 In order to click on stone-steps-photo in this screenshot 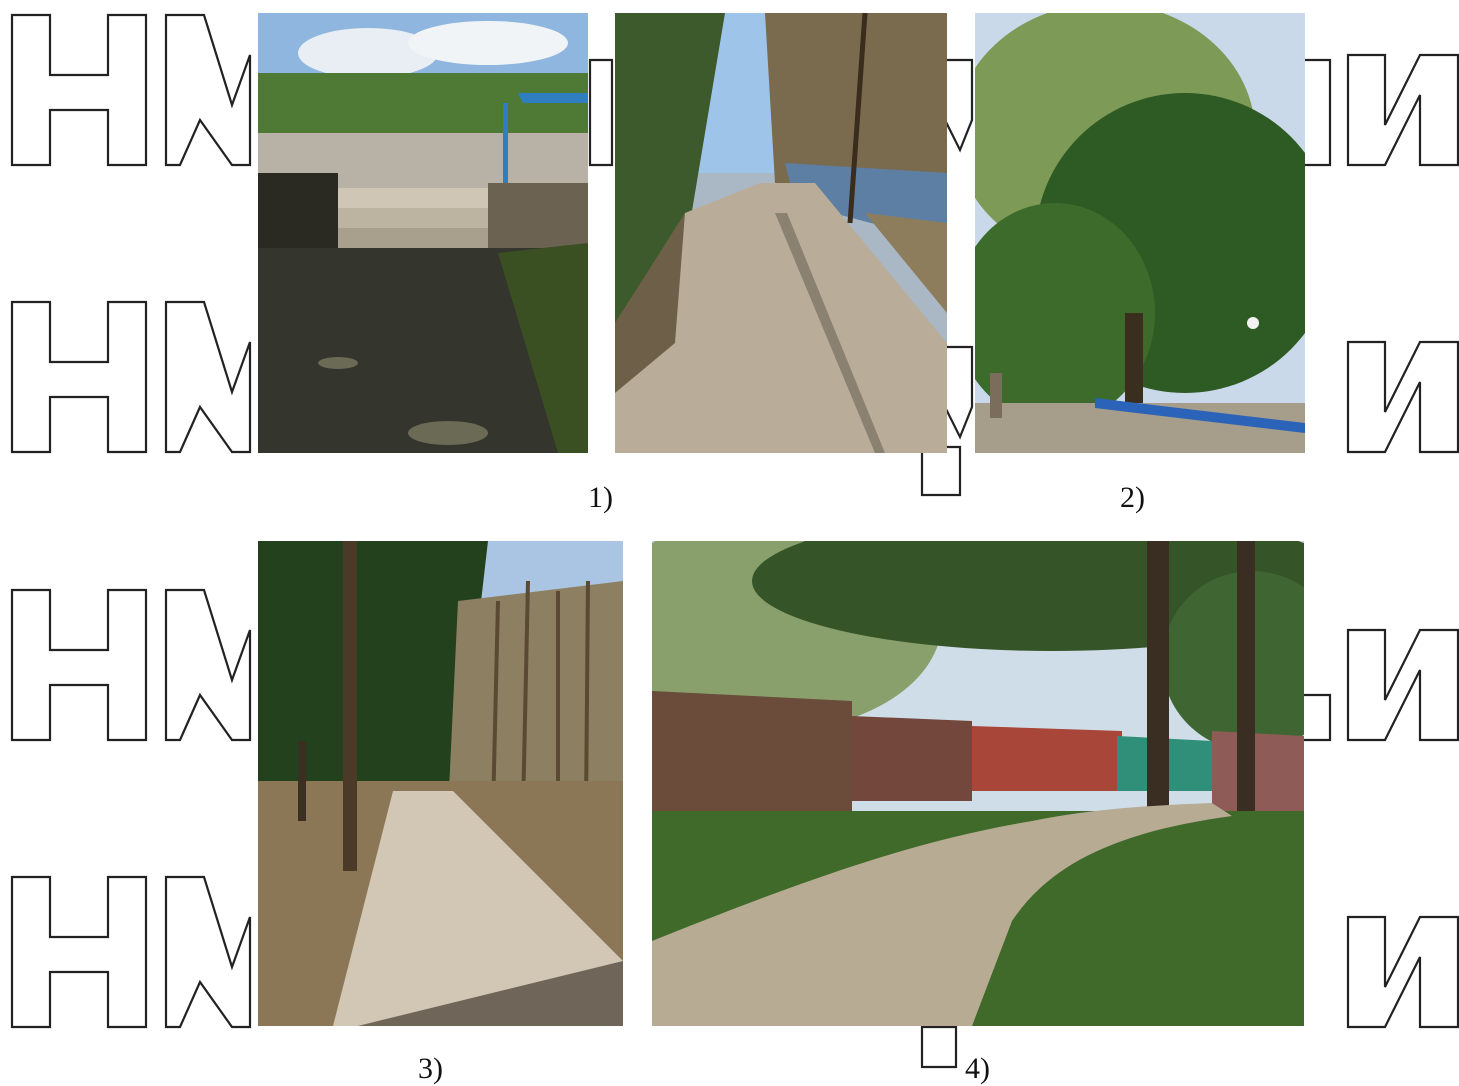, I will do `click(423, 233)`.